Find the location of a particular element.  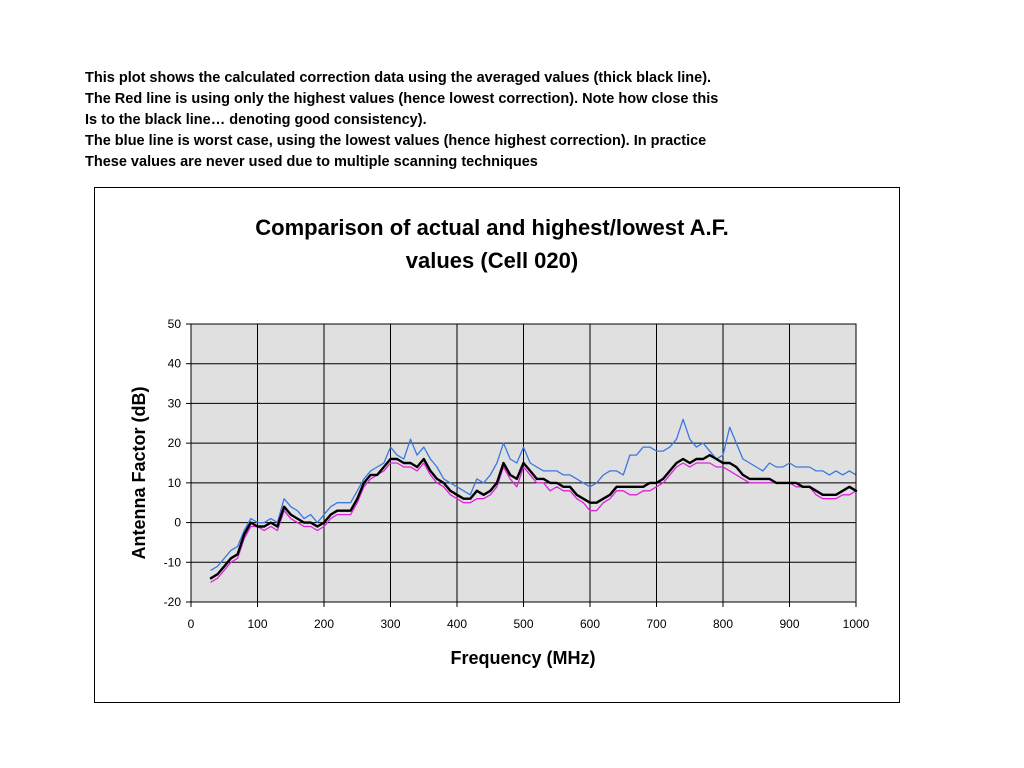

x-tick-label: 1000 is located at coordinates (856, 624).